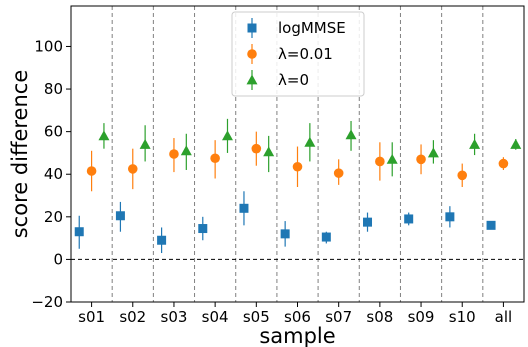  What do you see at coordinates (53, 217) in the screenshot?
I see `y-tick-label: 20` at bounding box center [53, 217].